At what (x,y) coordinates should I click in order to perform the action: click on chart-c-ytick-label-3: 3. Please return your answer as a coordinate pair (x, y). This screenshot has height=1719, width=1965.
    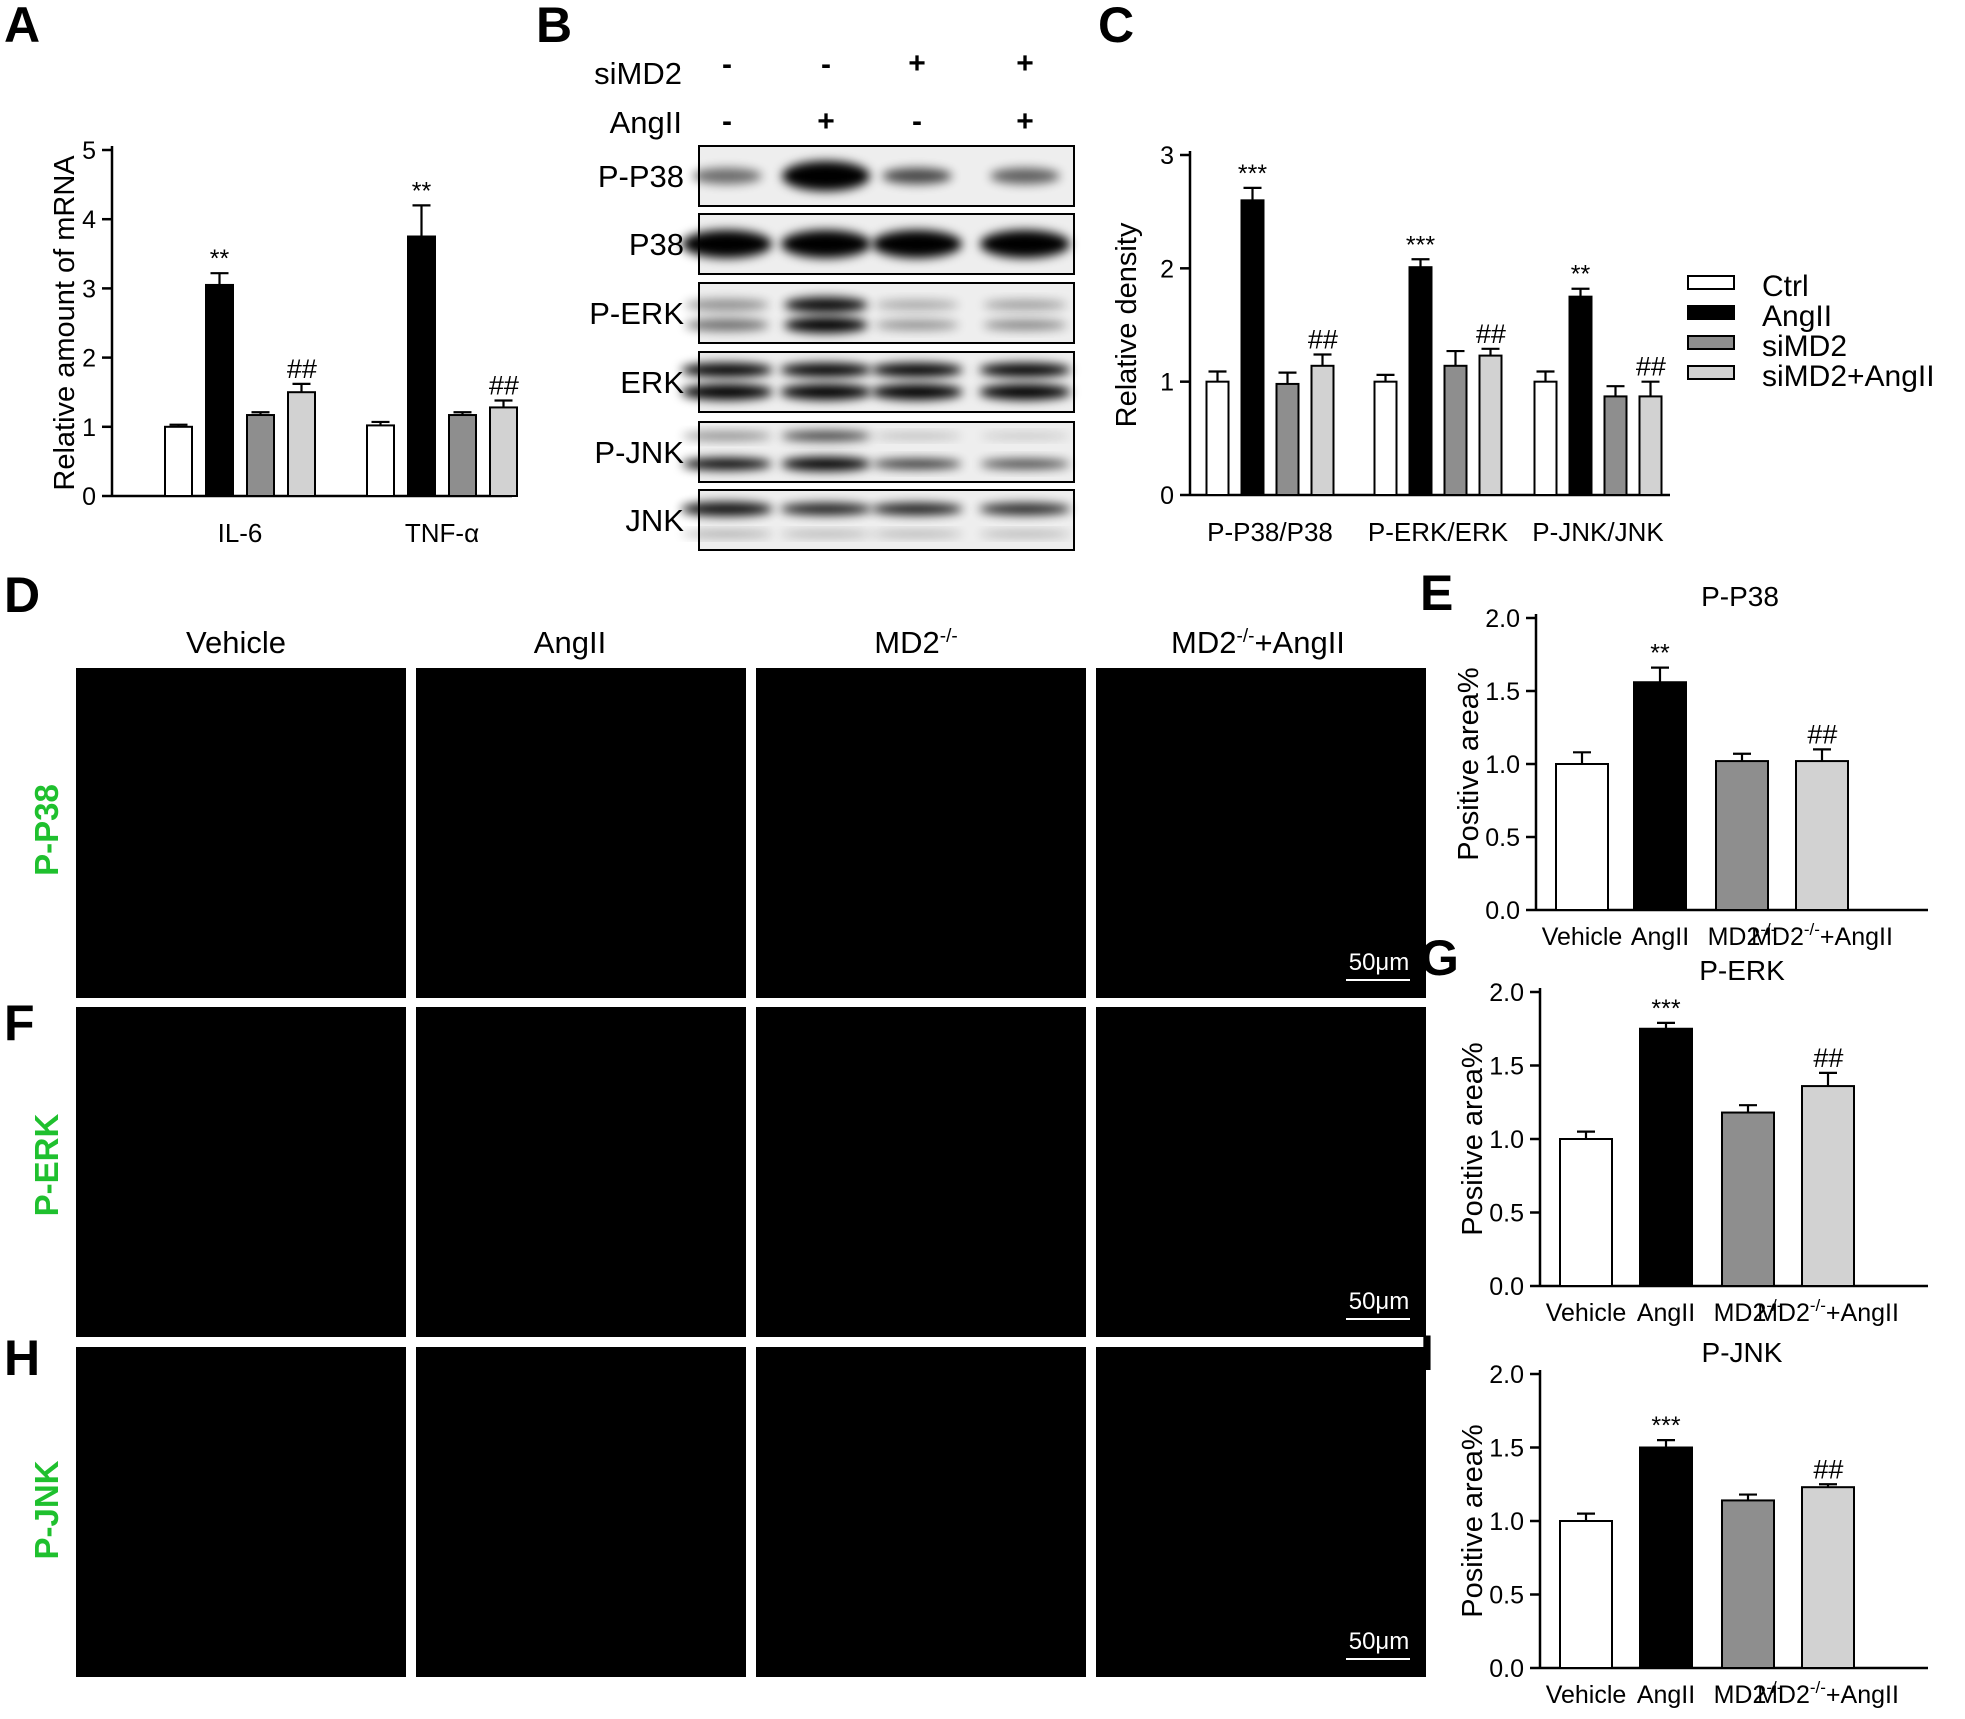
    Looking at the image, I should click on (1167, 156).